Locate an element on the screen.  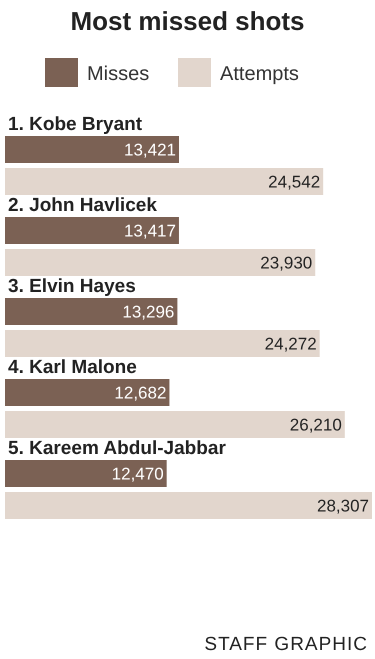
data-label: 12,470 is located at coordinates (138, 474).